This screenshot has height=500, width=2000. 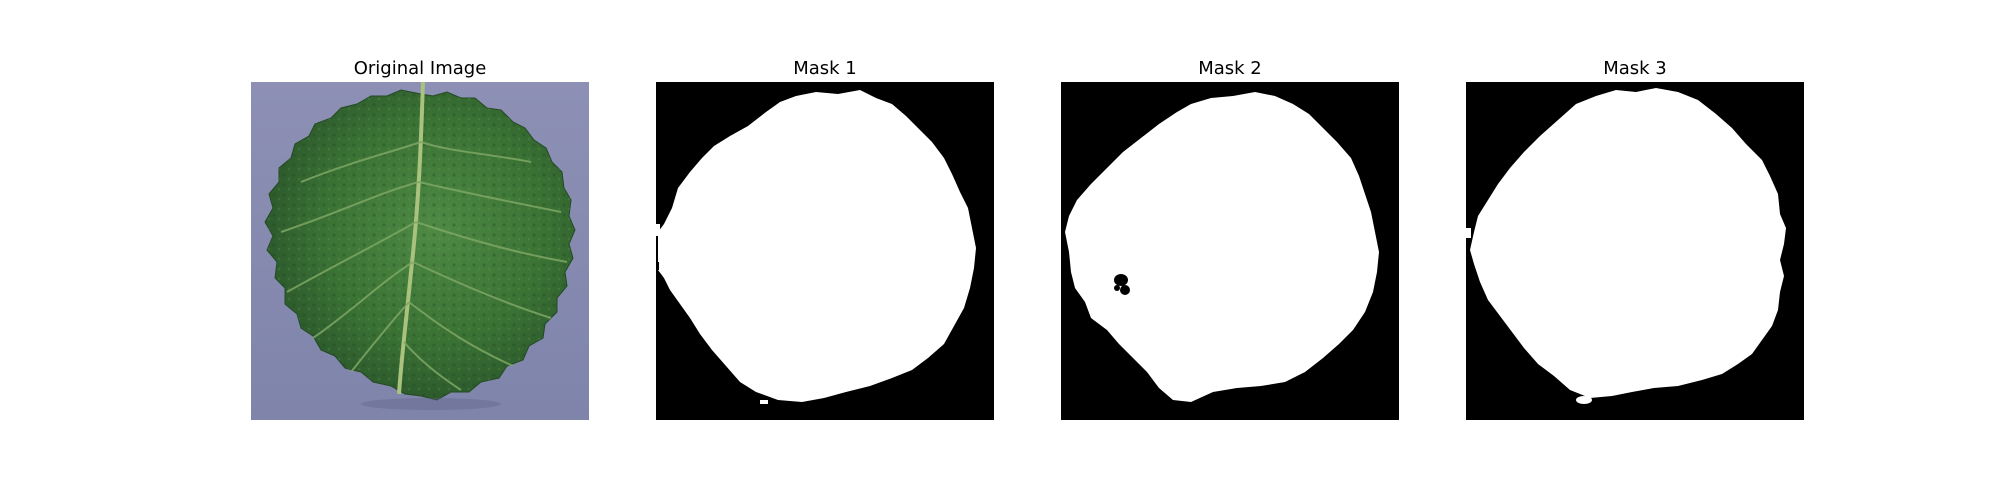 I want to click on original-leaf-photo, so click(x=420, y=251).